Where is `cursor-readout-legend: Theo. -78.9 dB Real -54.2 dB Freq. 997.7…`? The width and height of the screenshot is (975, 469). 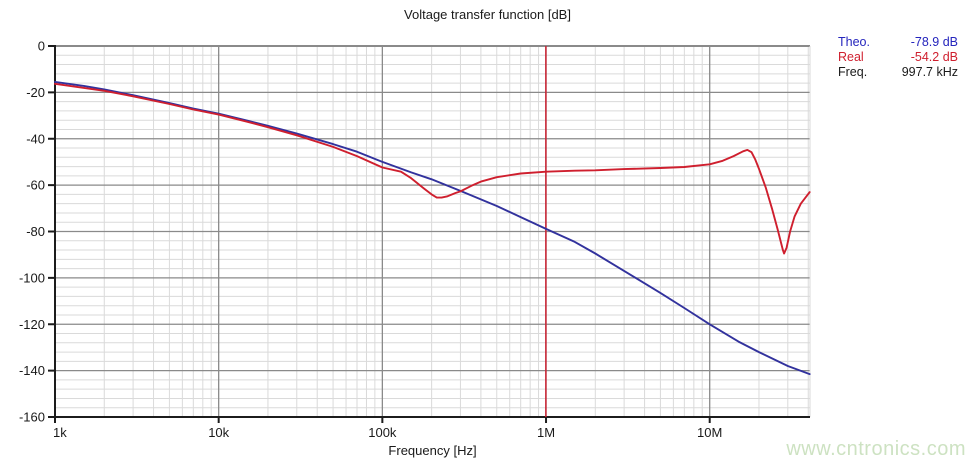 cursor-readout-legend: Theo. -78.9 dB Real -54.2 dB Freq. 997.7… is located at coordinates (898, 57).